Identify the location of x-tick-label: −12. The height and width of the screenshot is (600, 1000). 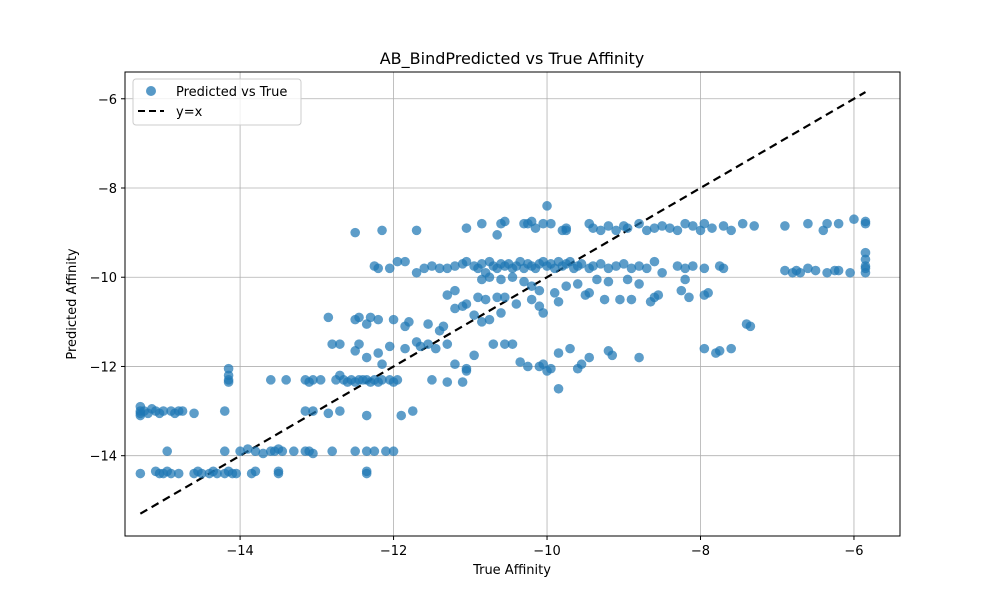
(393, 551).